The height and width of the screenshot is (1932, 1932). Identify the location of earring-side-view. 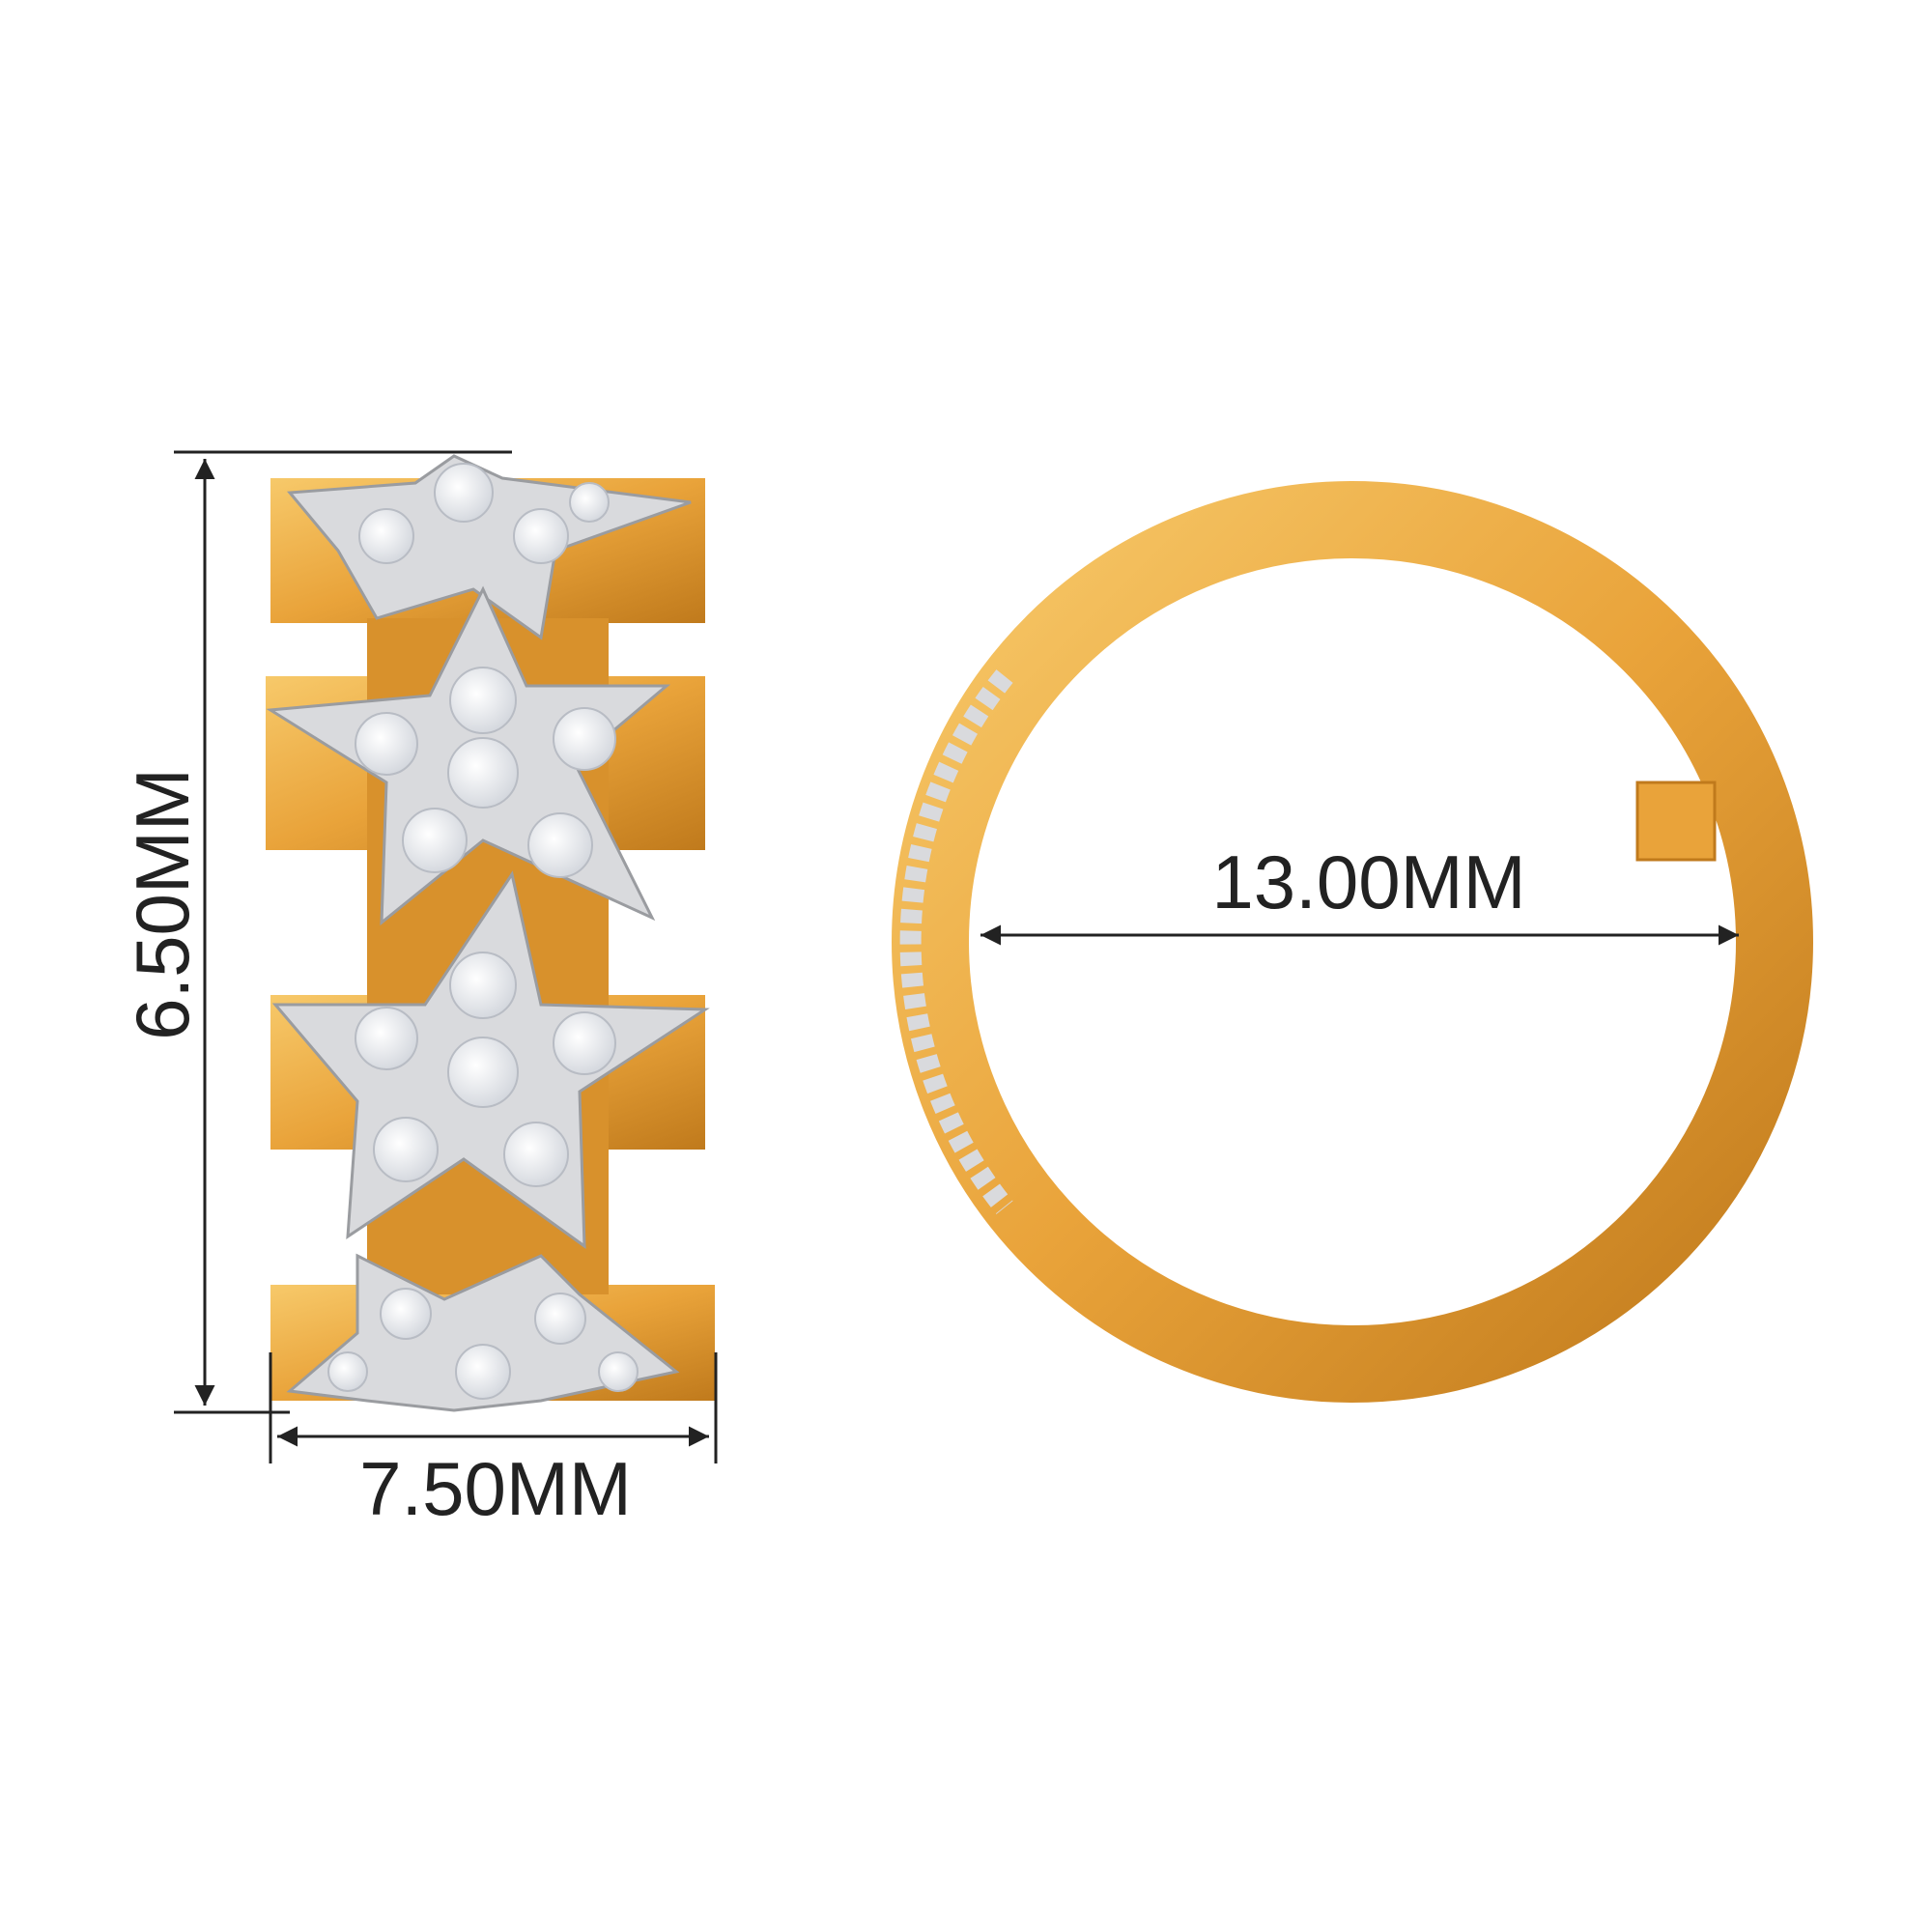
(490, 933).